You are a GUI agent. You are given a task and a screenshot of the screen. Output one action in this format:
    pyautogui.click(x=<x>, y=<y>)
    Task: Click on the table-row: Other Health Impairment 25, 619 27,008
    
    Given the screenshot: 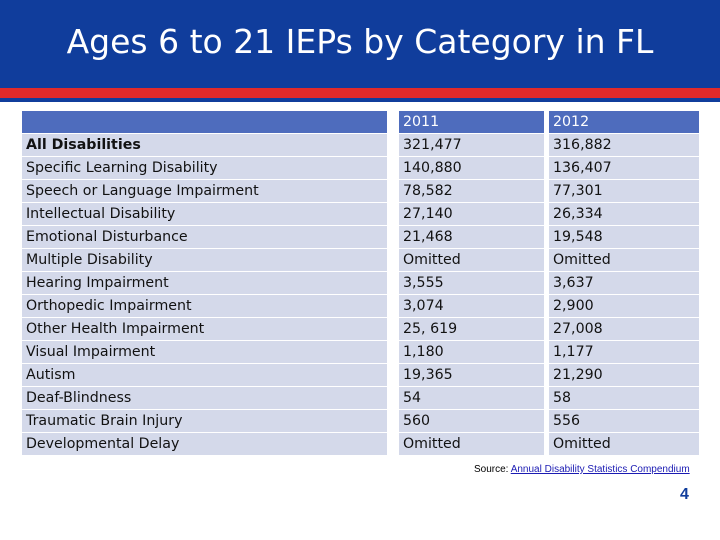 What is the action you would take?
    pyautogui.click(x=360, y=329)
    